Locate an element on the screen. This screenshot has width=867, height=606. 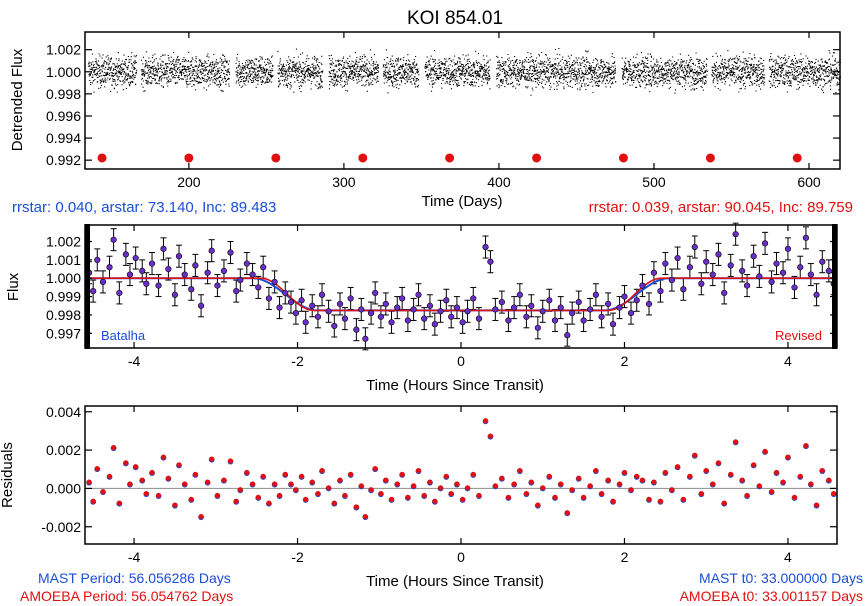
folded-transit-xlabel: Time (Hours Since Transit) is located at coordinates (455, 385).